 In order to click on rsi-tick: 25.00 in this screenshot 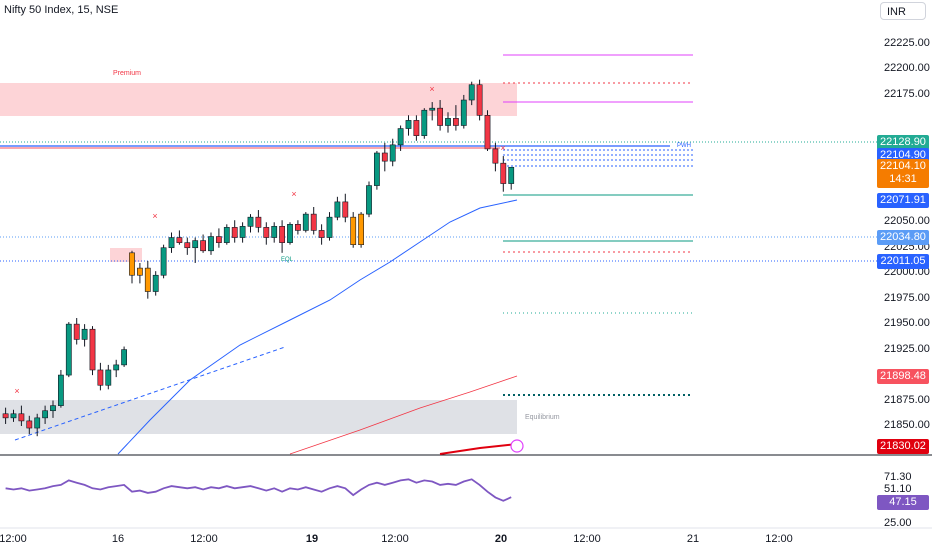, I will do `click(898, 523)`.